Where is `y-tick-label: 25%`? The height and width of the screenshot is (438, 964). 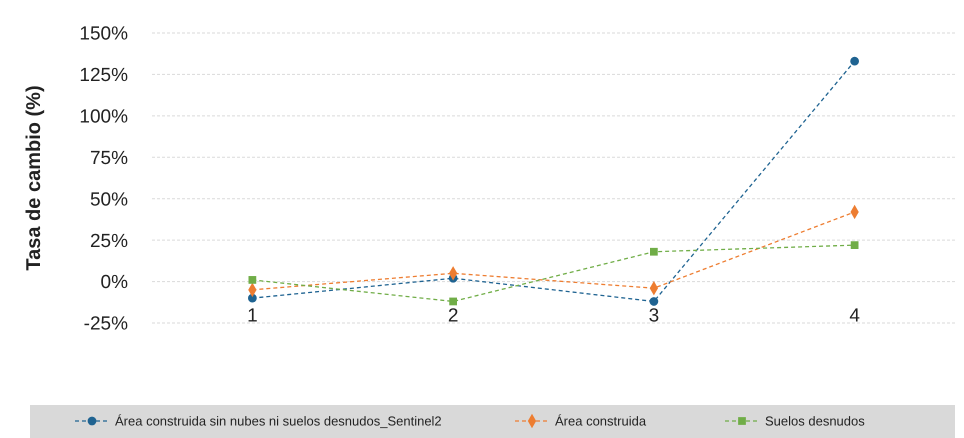 y-tick-label: 25% is located at coordinates (109, 241).